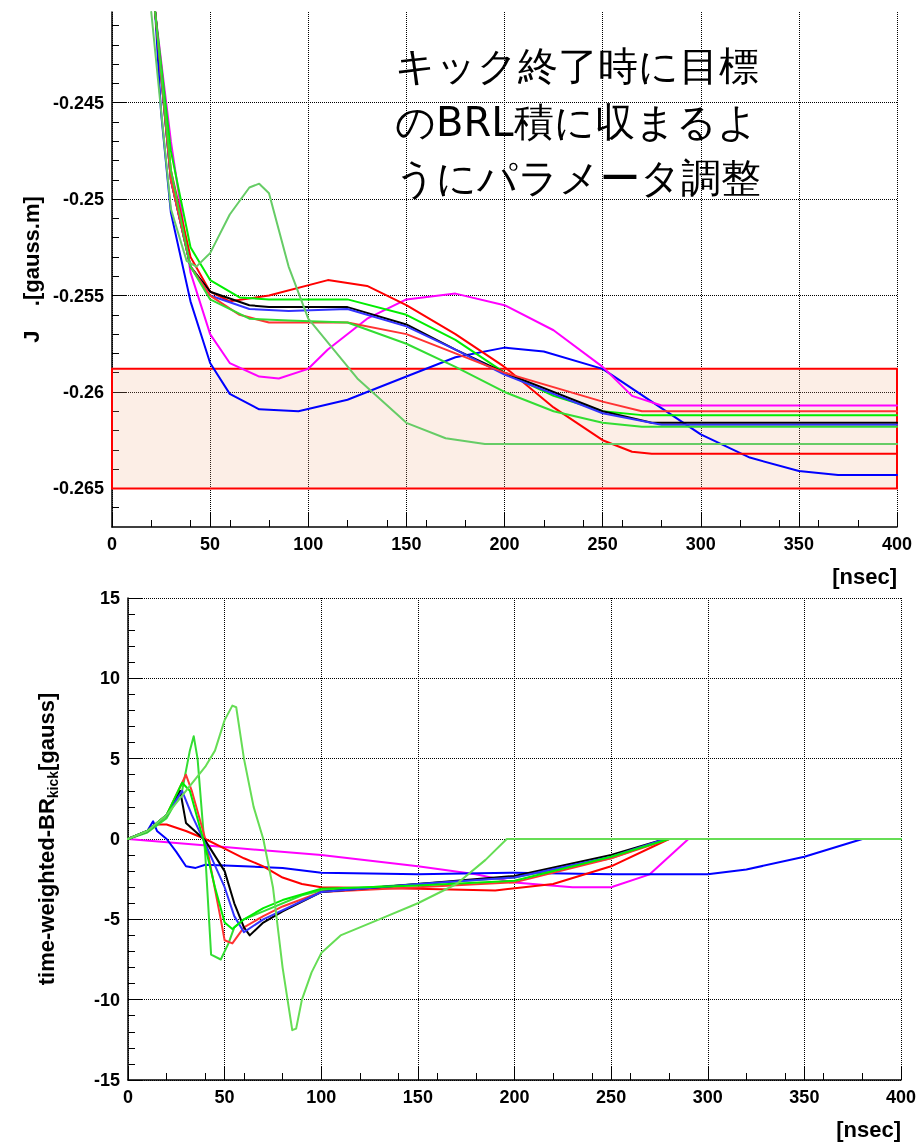  What do you see at coordinates (578, 122) in the screenshot?
I see `annotation: キック終了時に目標のBRL積に収まるようにパラメータ調整` at bounding box center [578, 122].